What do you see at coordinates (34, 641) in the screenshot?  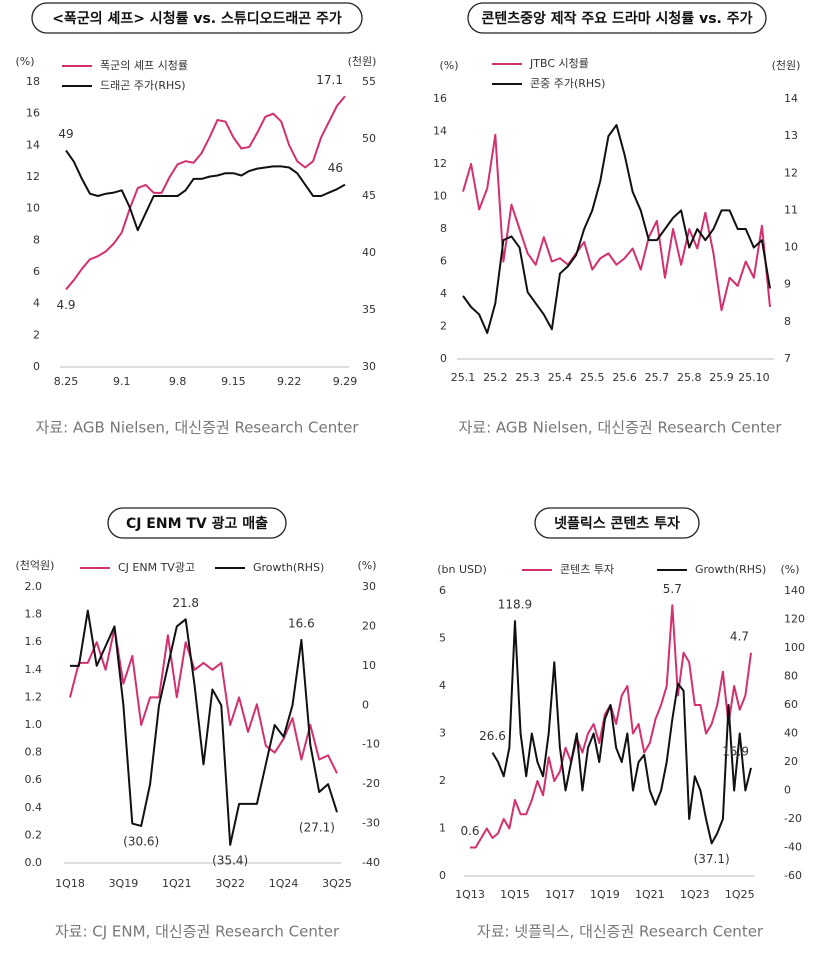 I see `y-tick-label: 1.6` at bounding box center [34, 641].